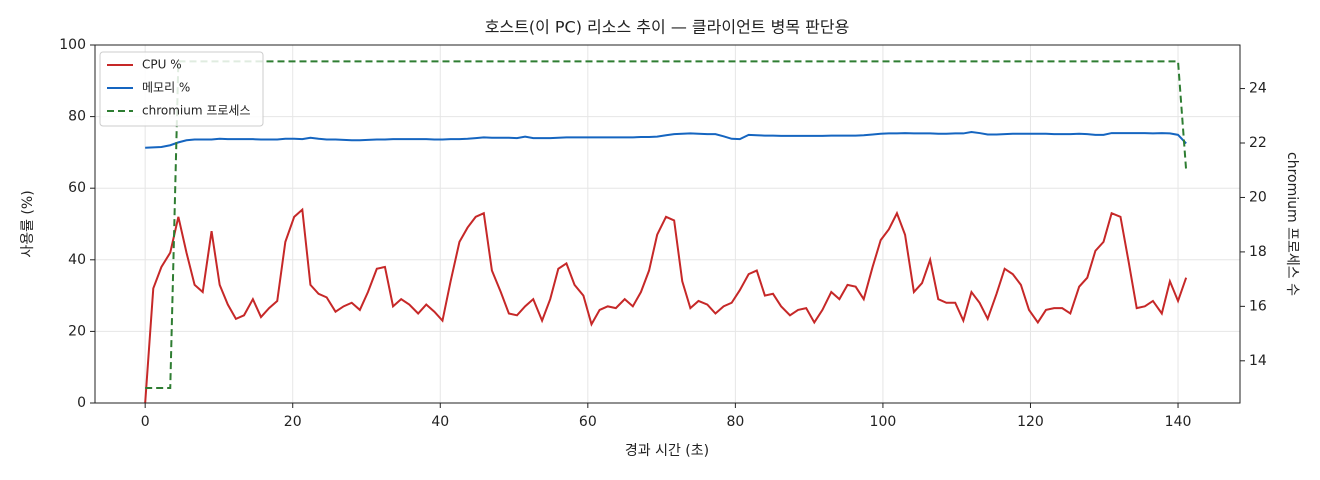 The width and height of the screenshot is (1320, 480). Describe the element at coordinates (77, 117) in the screenshot. I see `y-tick-label: 80` at that location.